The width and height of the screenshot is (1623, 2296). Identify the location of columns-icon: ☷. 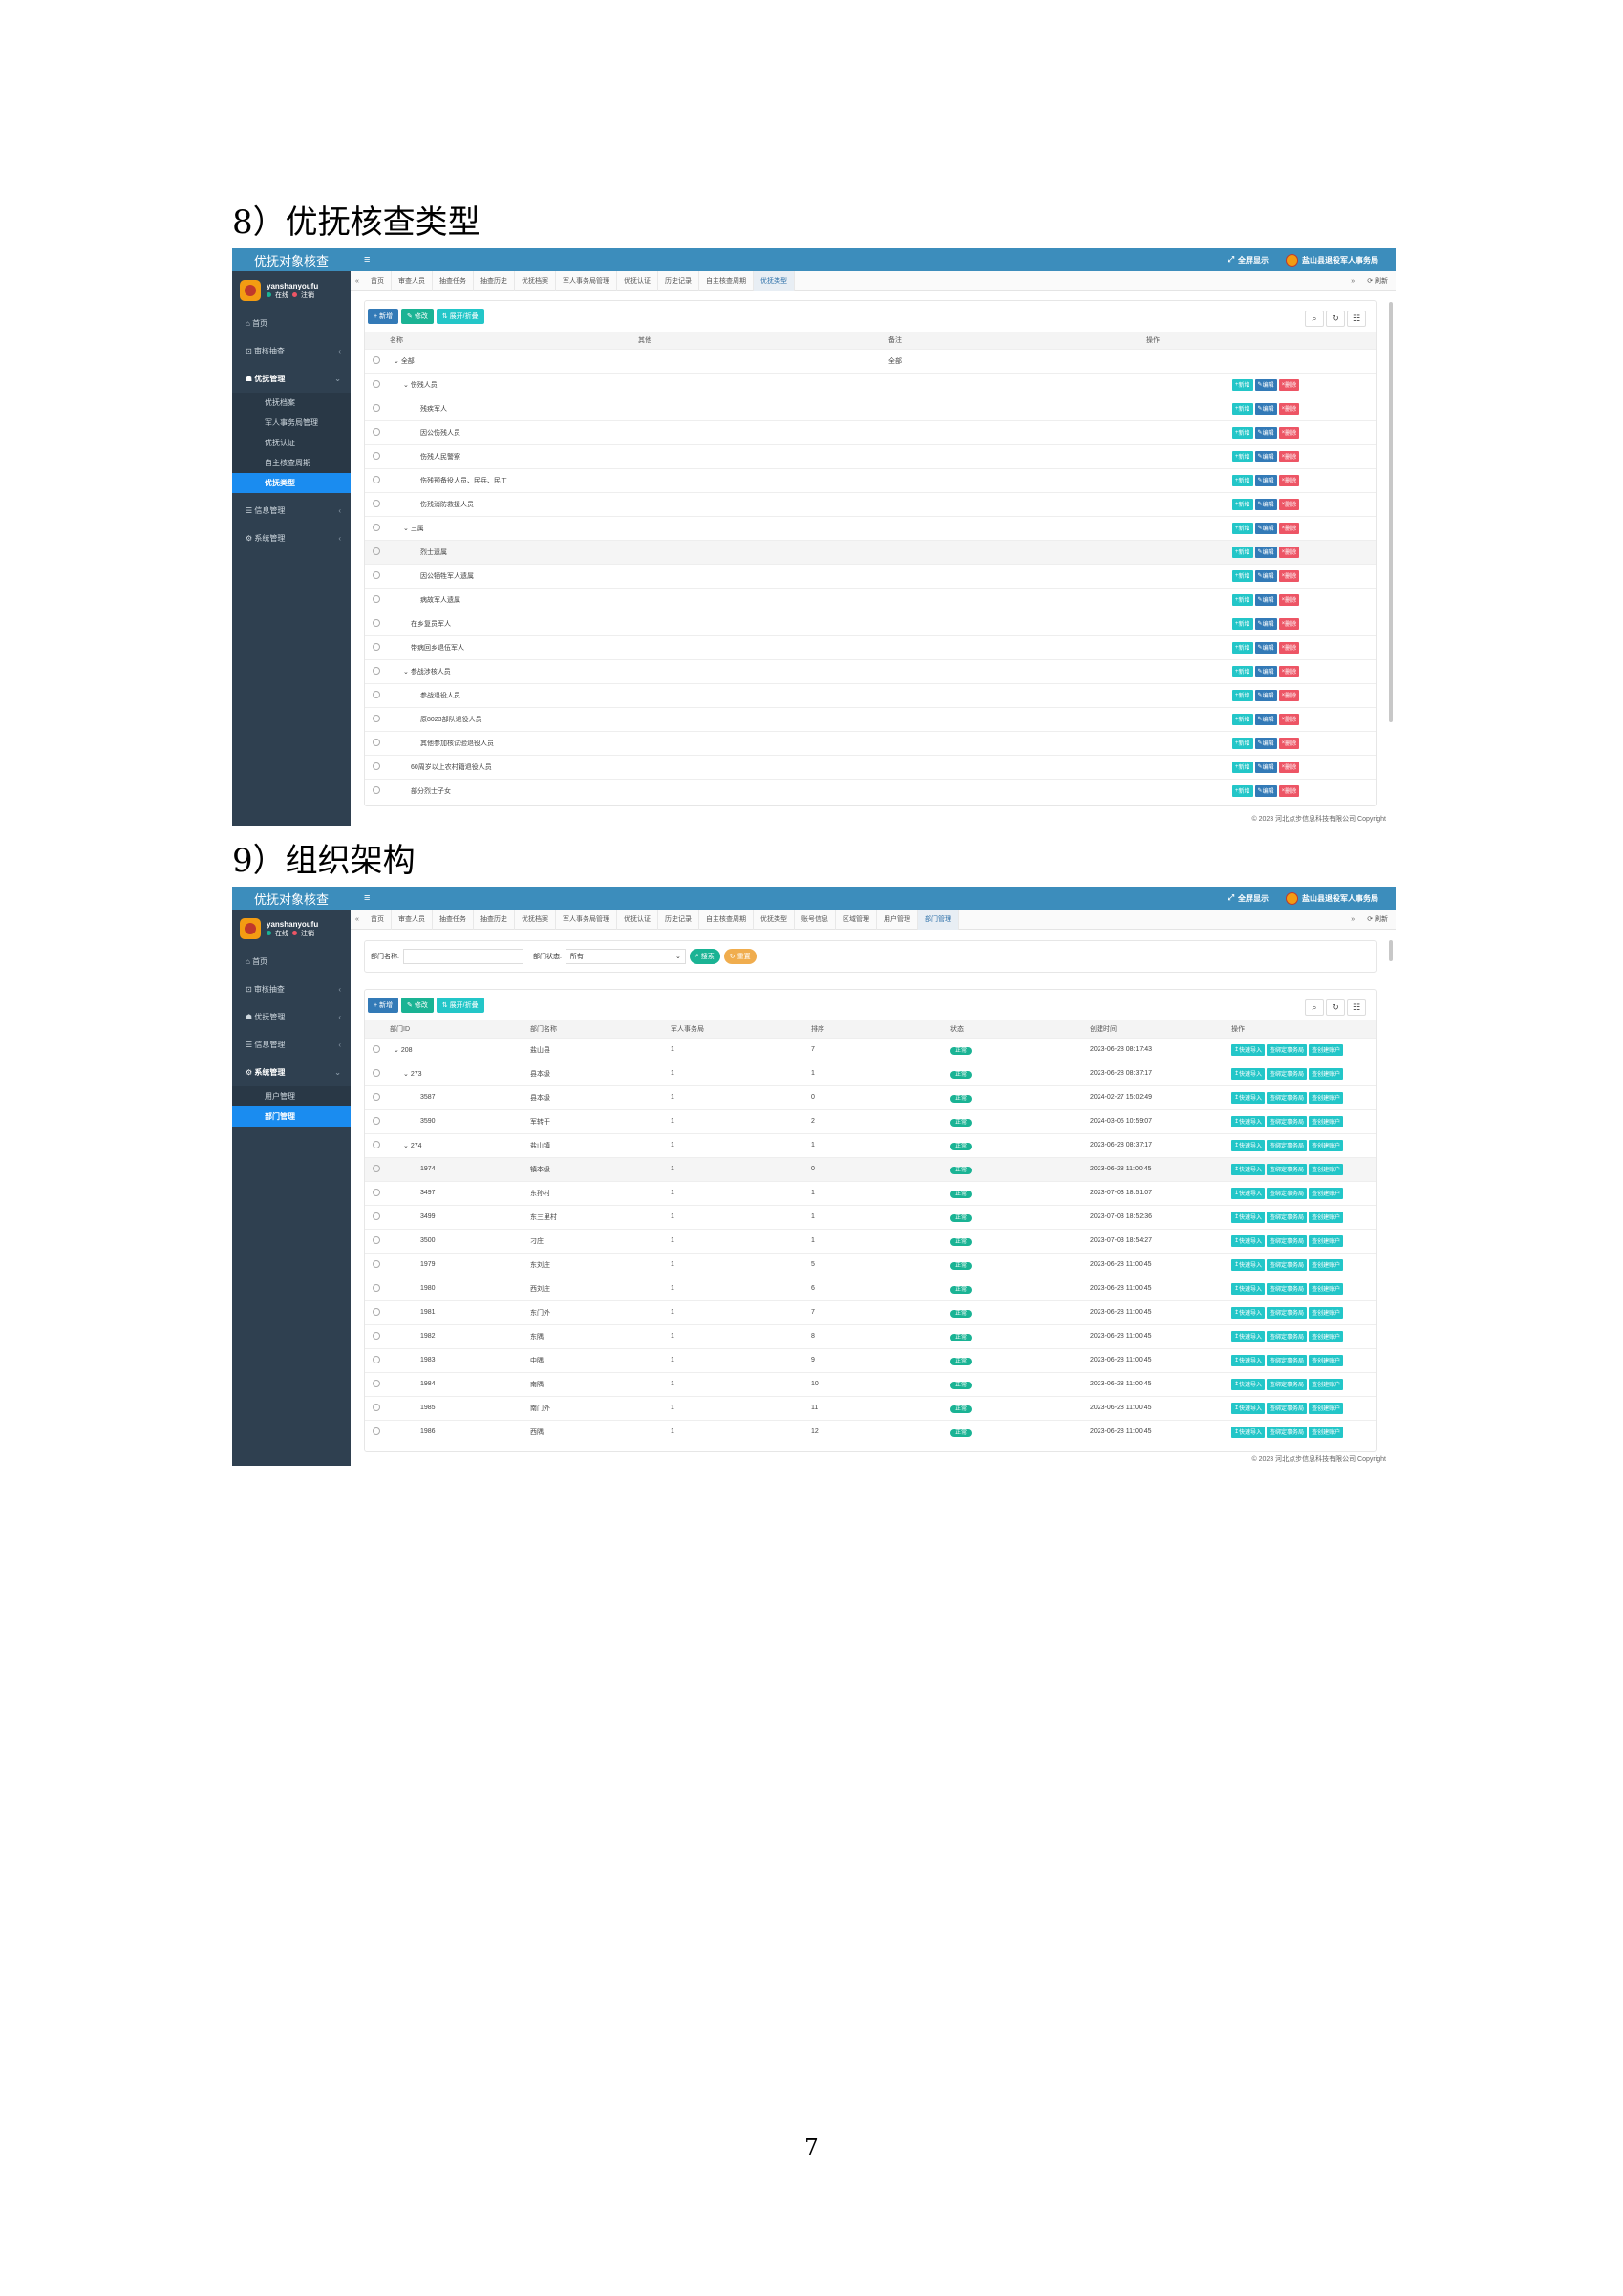
(1356, 319).